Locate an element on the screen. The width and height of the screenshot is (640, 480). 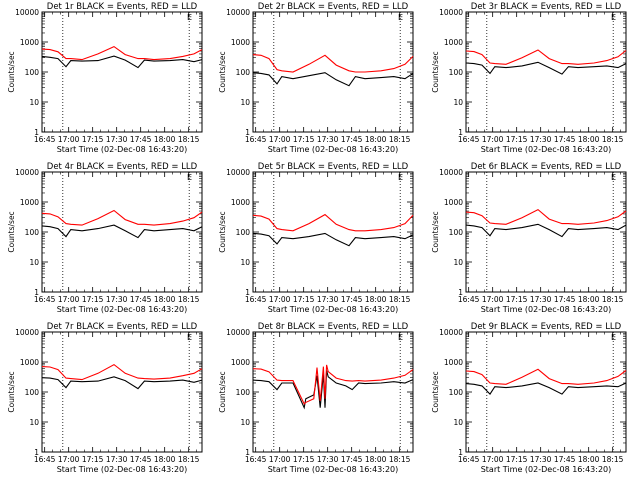
panel-title: Det 2r BLACK = Events, RED = LLD is located at coordinates (333, 7).